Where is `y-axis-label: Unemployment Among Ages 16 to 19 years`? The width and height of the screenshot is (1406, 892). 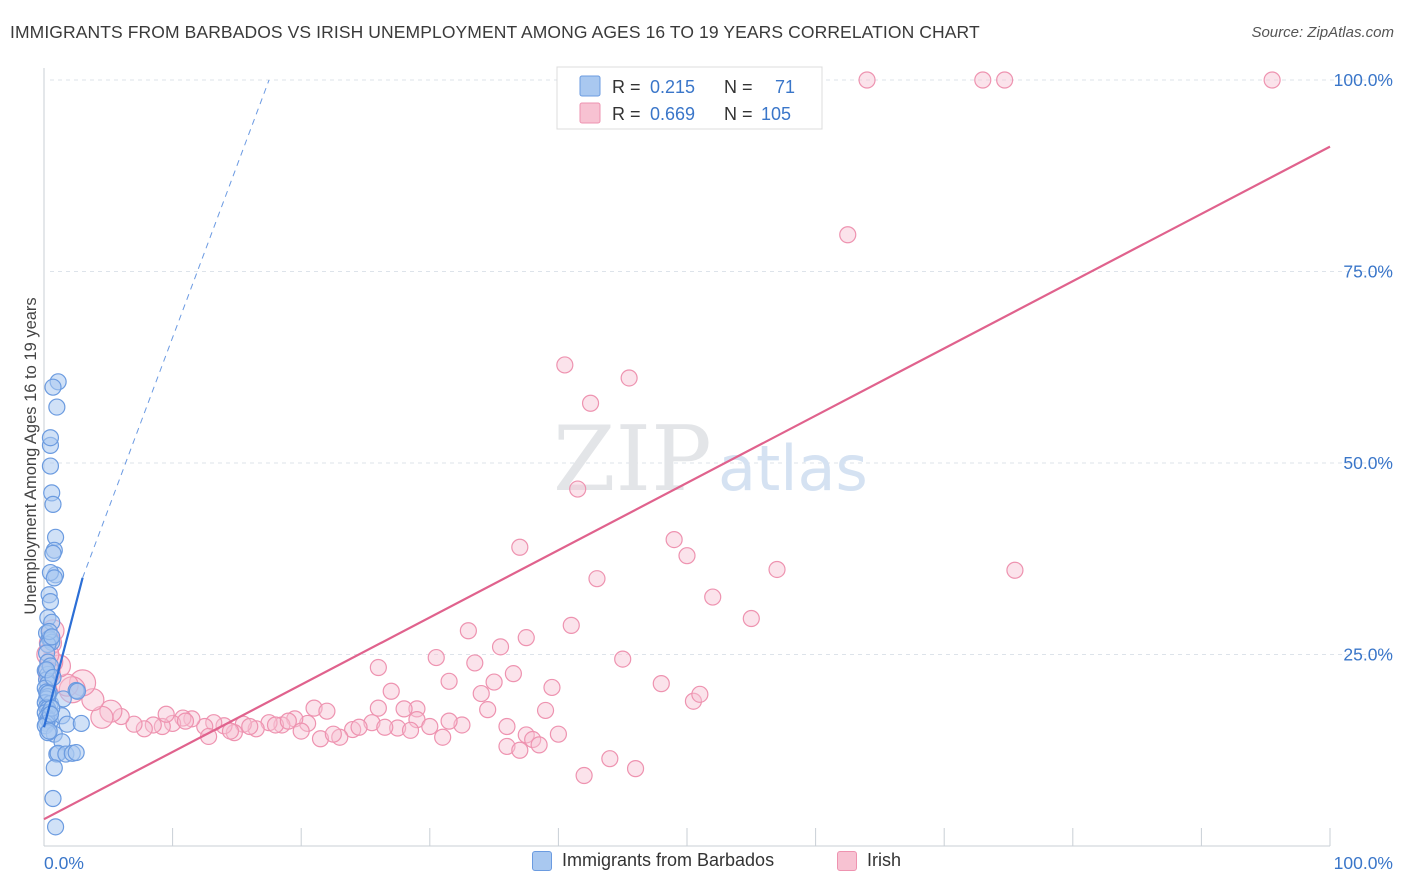
y-axis-label: Unemployment Among Ages 16 to 19 years is located at coordinates (31, 455).